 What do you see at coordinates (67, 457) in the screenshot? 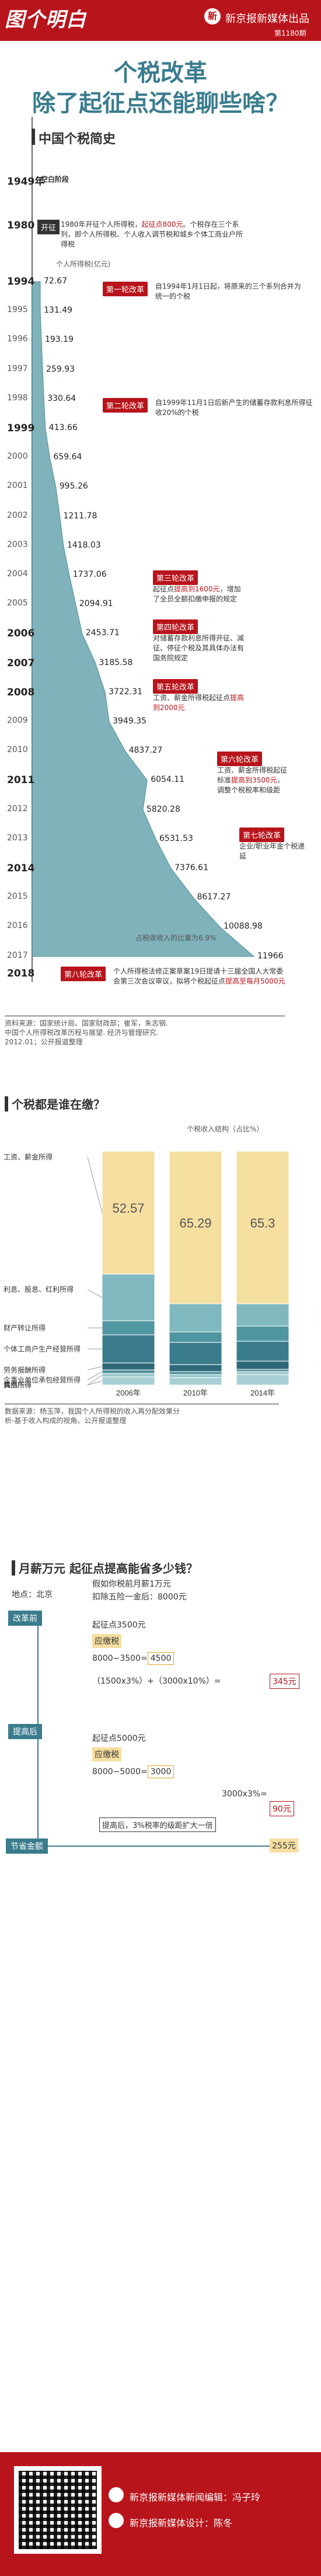
I see `revenue-value: 659.64` at bounding box center [67, 457].